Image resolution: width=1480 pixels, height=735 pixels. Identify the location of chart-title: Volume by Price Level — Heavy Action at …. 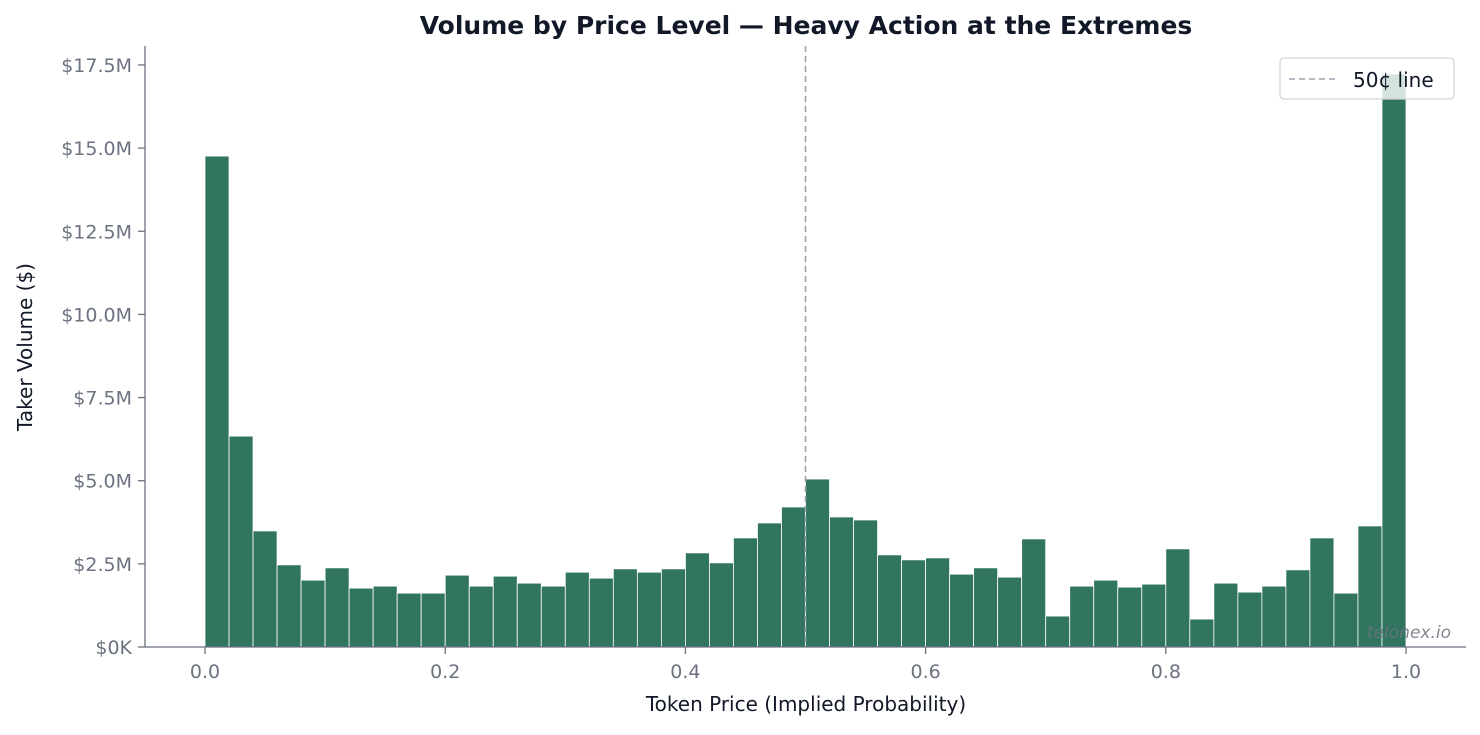
(806, 25).